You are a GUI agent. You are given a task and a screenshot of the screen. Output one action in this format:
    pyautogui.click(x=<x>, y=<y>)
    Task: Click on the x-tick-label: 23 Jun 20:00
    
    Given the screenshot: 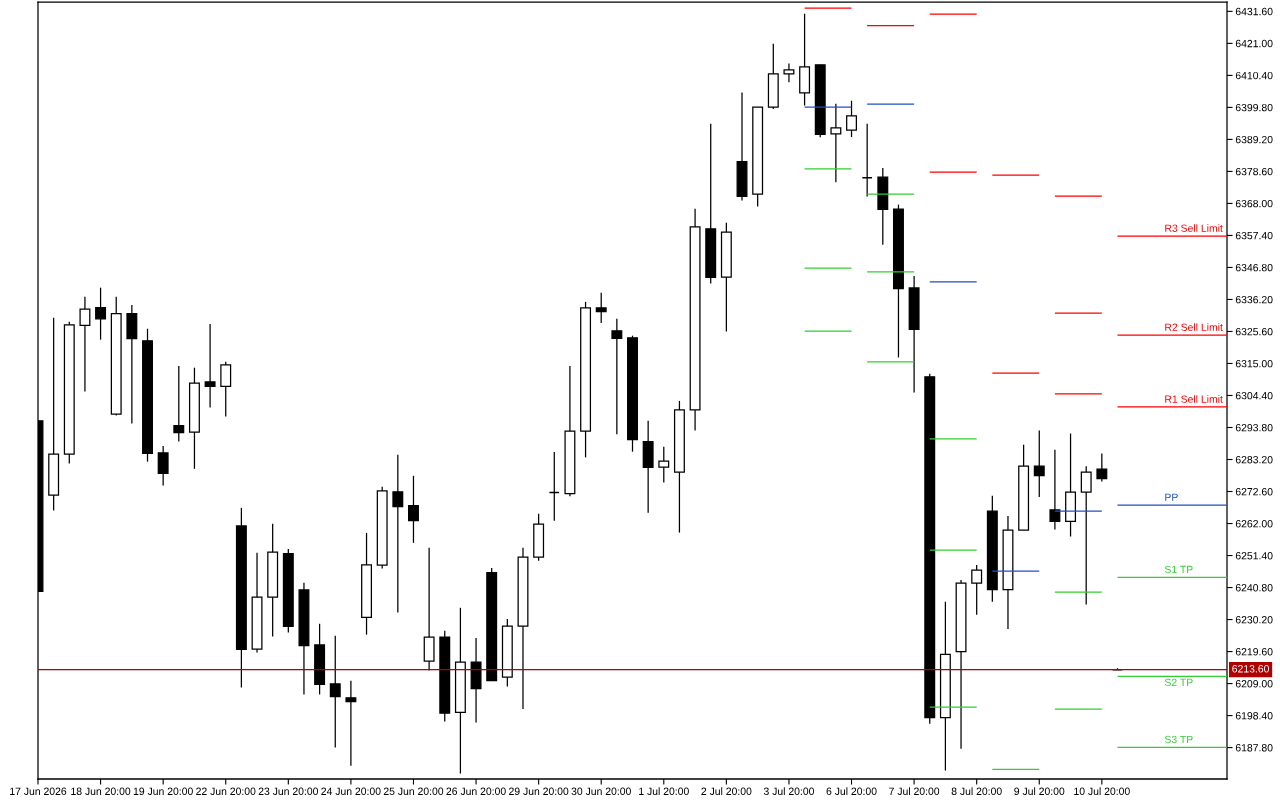 What is the action you would take?
    pyautogui.click(x=288, y=791)
    